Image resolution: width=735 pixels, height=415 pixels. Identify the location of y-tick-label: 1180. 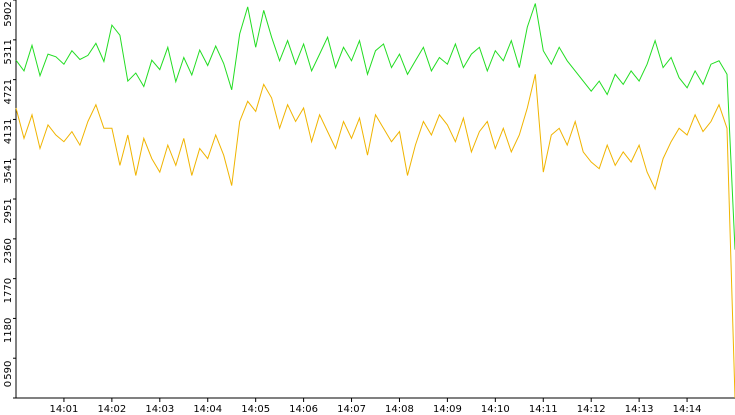
(8, 330).